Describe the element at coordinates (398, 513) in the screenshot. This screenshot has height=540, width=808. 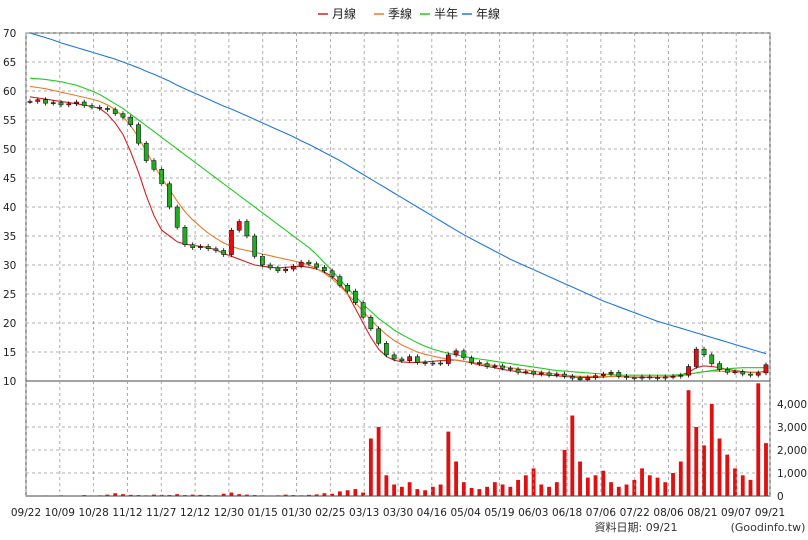
I see `x-tick-label: 03/30` at that location.